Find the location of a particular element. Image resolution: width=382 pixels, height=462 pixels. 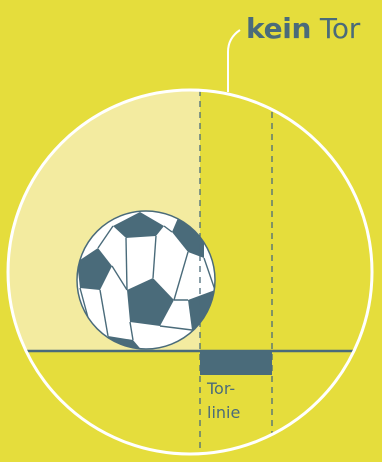

ball-patch-center is located at coordinates (150, 302).